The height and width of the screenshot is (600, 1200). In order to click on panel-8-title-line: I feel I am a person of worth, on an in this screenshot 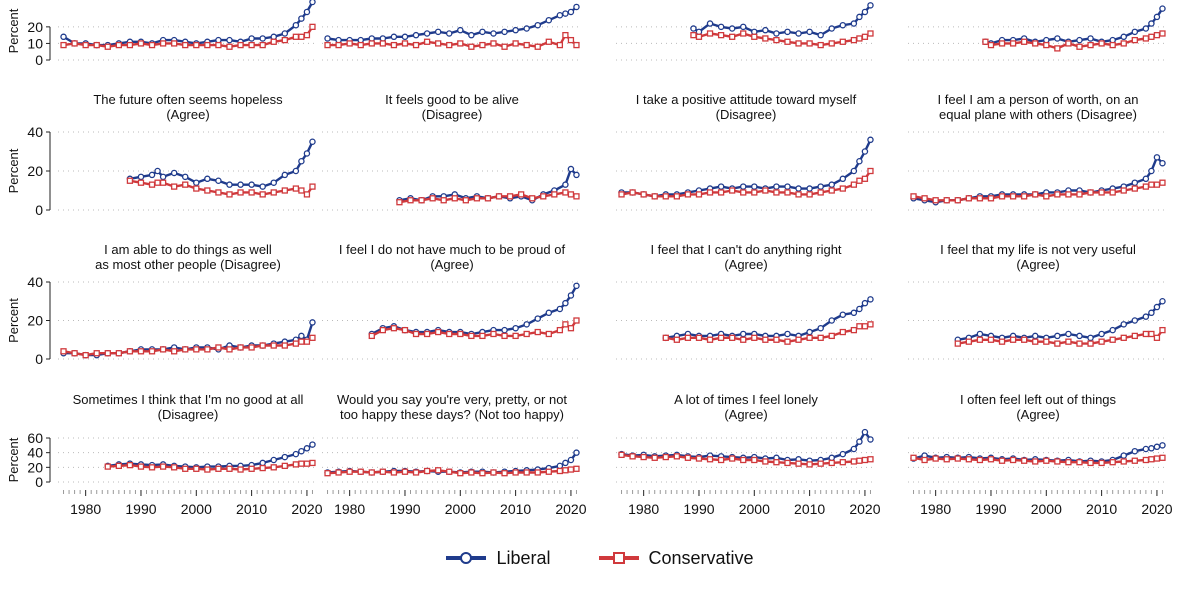, I will do `click(1038, 99)`.